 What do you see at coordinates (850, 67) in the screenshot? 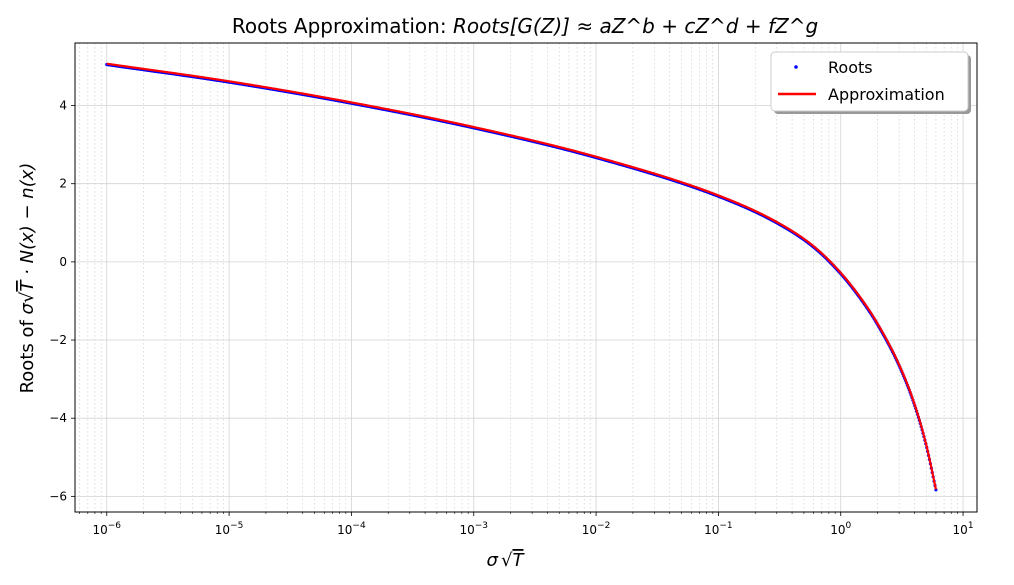
I see `legend-label-roots: Roots` at bounding box center [850, 67].